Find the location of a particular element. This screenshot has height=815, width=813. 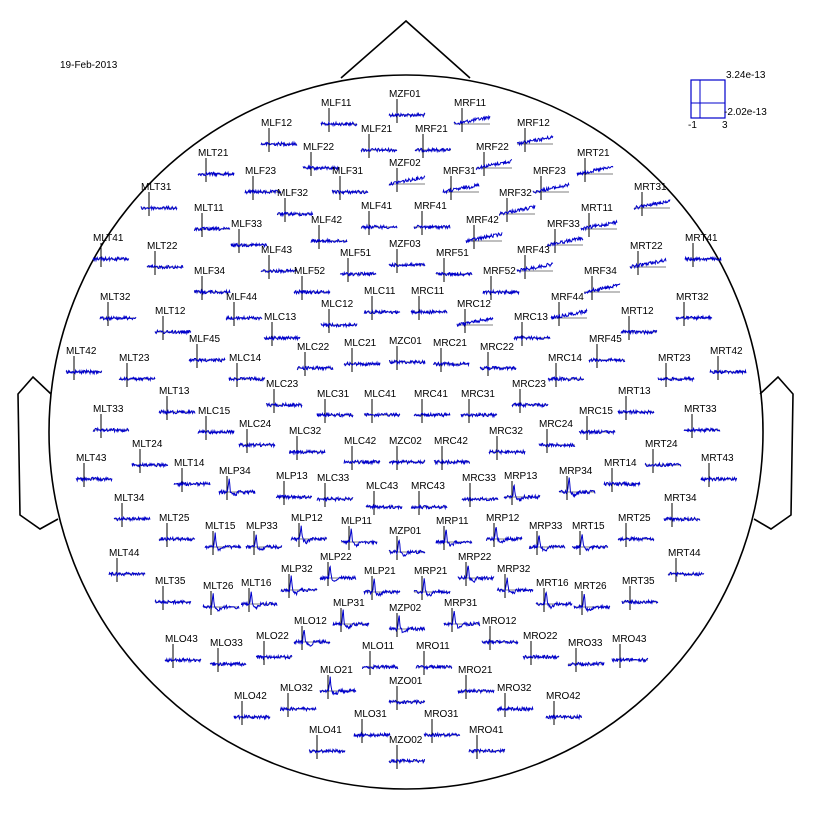

channel-mlc24: MLC24 is located at coordinates (257, 436).